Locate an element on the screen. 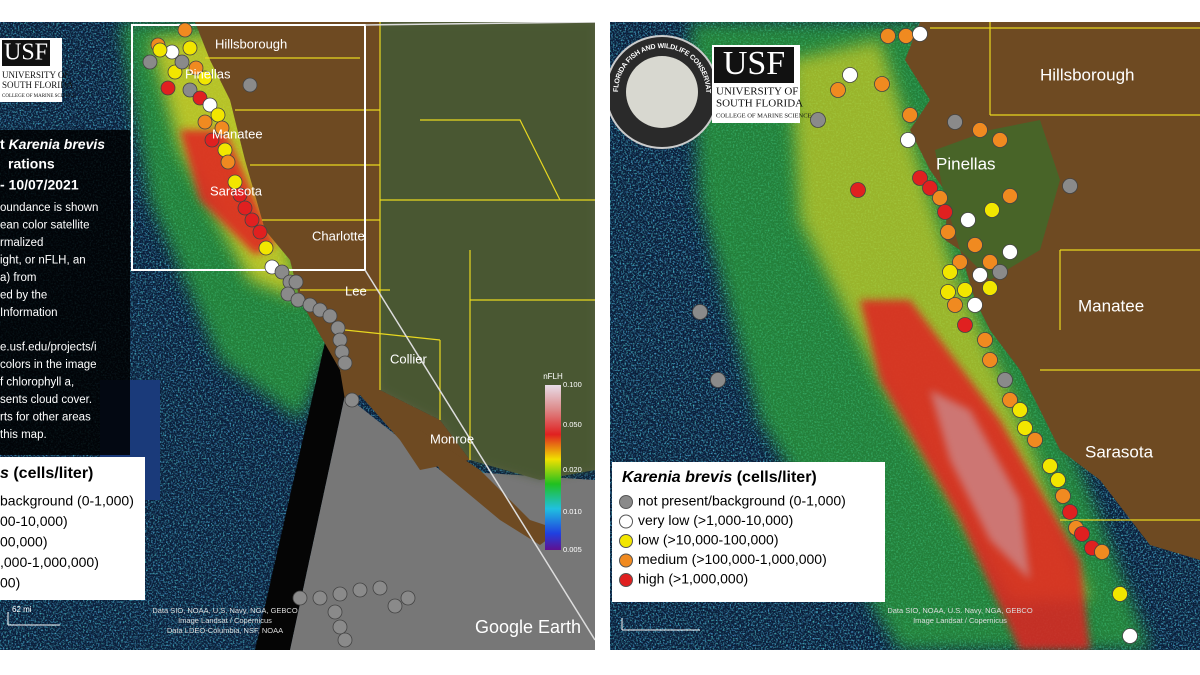 The height and width of the screenshot is (675, 1200). county-label: Monroe is located at coordinates (452, 438).